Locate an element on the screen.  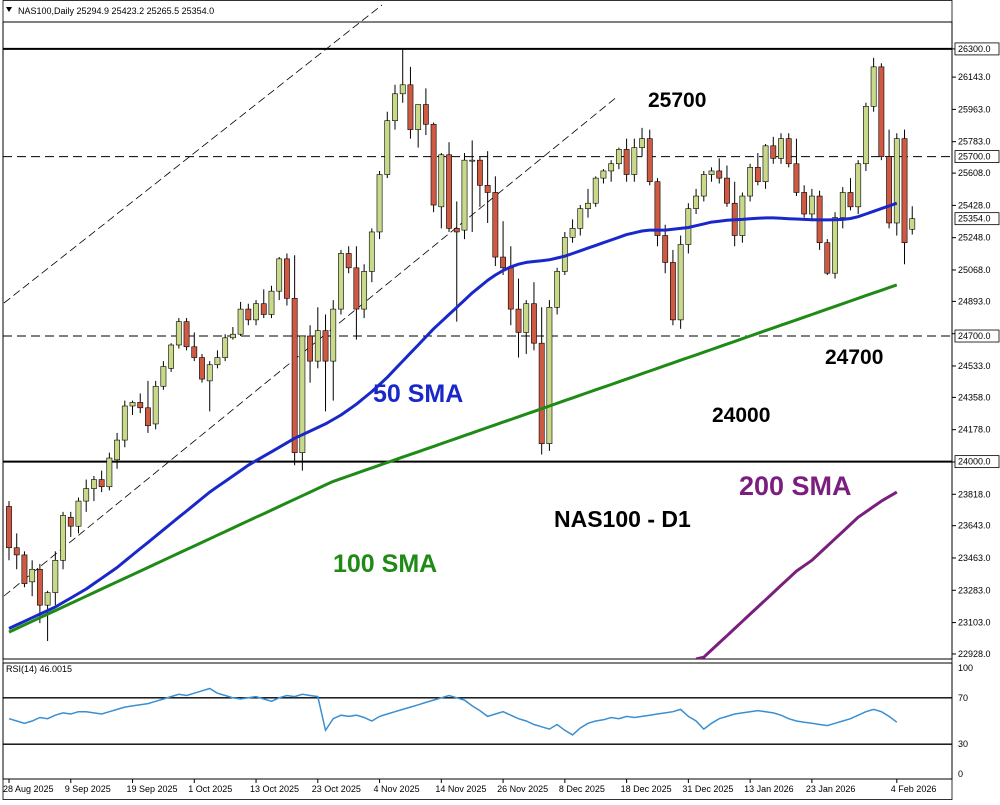
rsi-tick-label: 100 is located at coordinates (965, 668).